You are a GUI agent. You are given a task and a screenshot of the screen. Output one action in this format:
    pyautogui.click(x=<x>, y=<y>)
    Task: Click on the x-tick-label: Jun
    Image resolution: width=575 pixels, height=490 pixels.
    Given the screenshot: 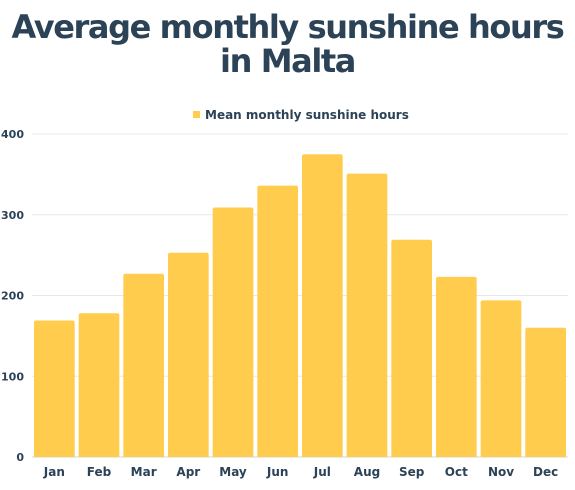 What is the action you would take?
    pyautogui.click(x=277, y=472)
    